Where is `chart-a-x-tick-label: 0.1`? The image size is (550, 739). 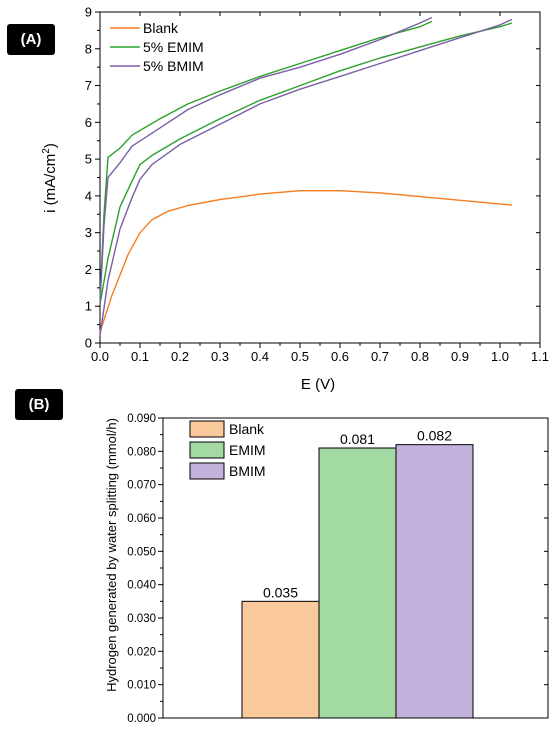 chart-a-x-tick-label: 0.1 is located at coordinates (140, 356).